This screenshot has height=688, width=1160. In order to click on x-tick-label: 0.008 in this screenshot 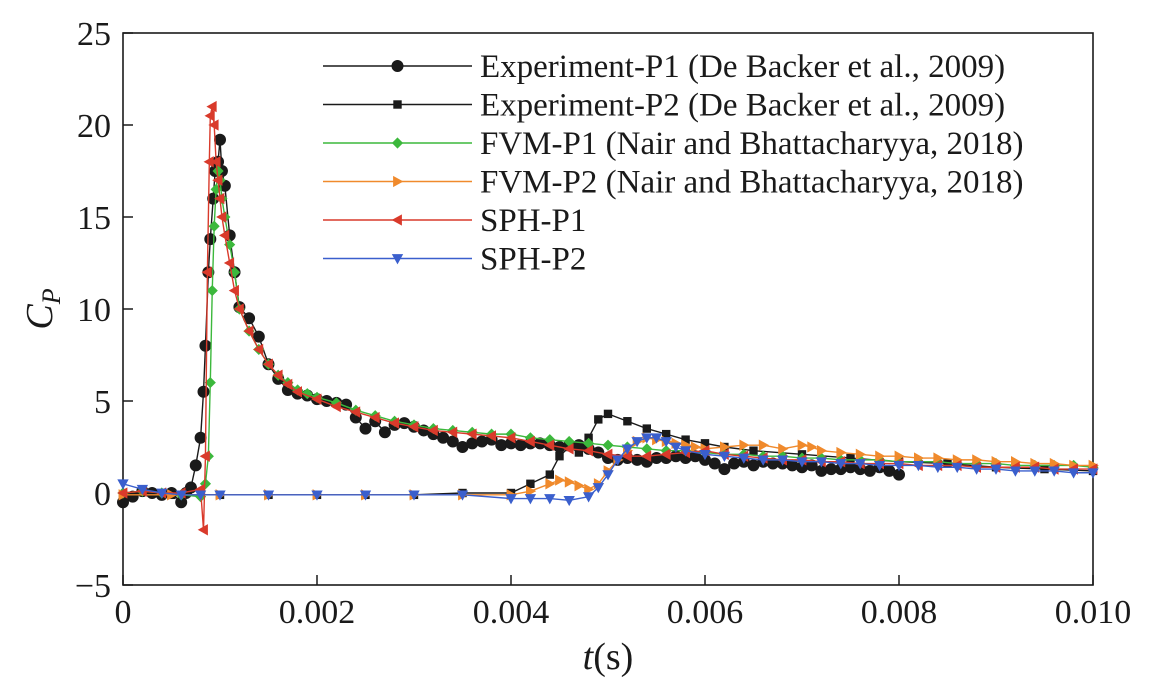, I will do `click(899, 612)`.